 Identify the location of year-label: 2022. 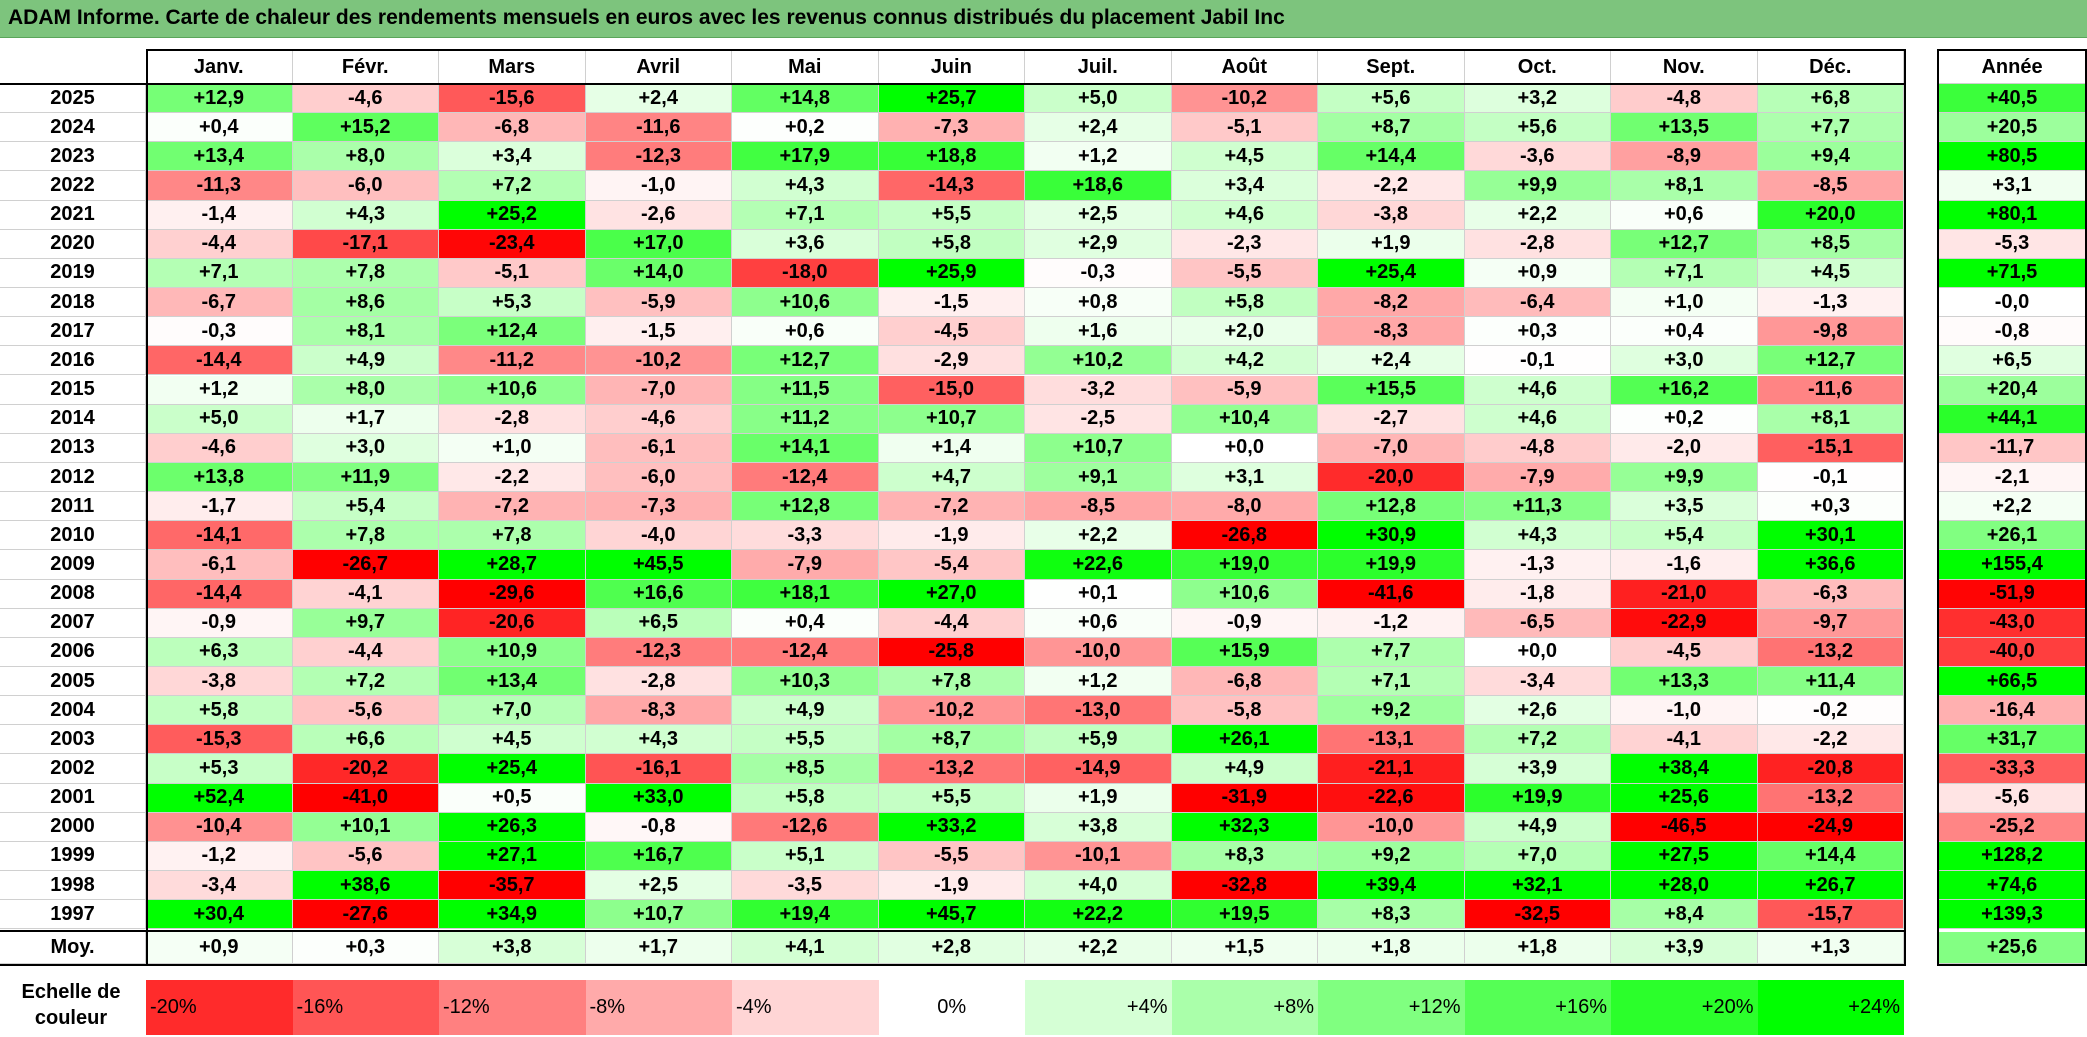
(73, 186).